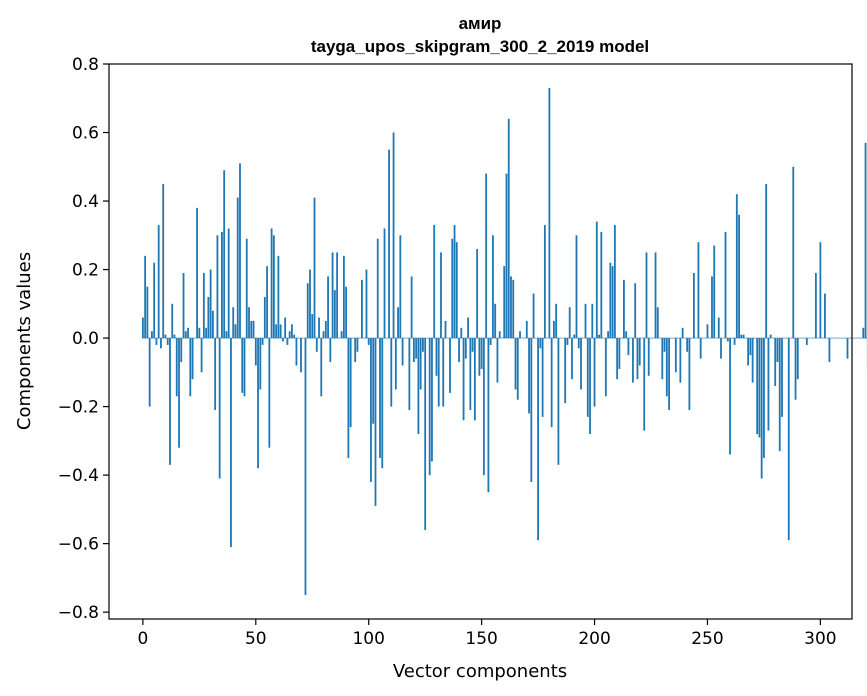  I want to click on x-axis-ticks: 0 50 100 150 200 250 300, so click(487, 634).